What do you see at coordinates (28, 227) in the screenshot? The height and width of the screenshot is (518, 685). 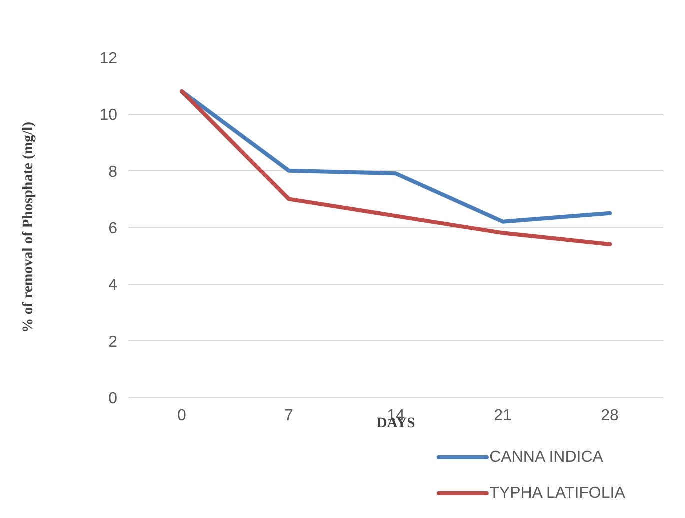 I see `y-axis-title: % of removal of Phosphate (mg/l)` at bounding box center [28, 227].